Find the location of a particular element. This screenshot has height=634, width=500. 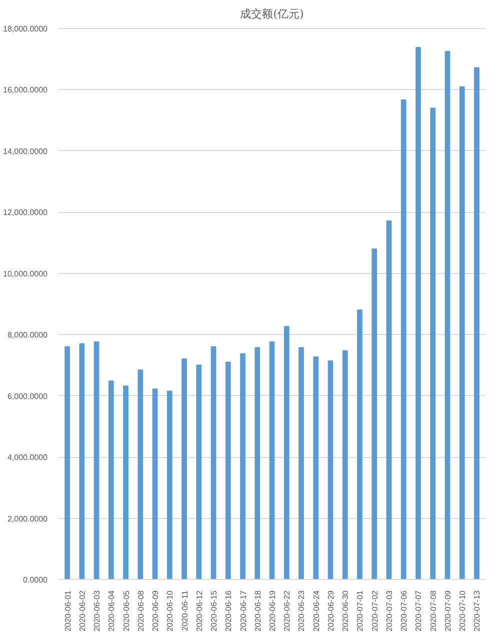

x-tick-label: 2020-06-01 is located at coordinates (67, 611).